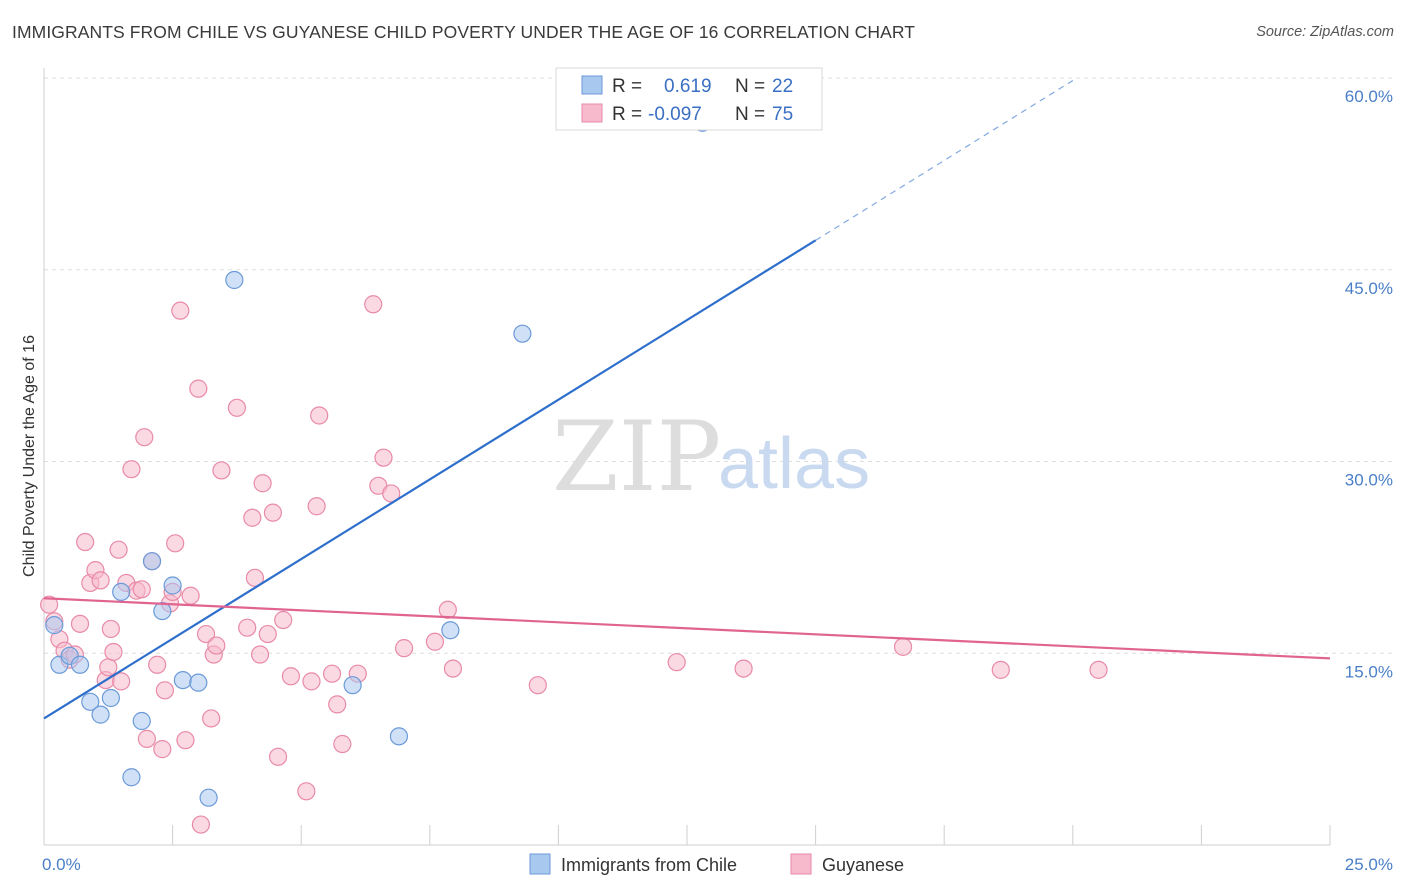  Describe the element at coordinates (782, 114) in the screenshot. I see `stats-n-value-pink: 75` at that location.